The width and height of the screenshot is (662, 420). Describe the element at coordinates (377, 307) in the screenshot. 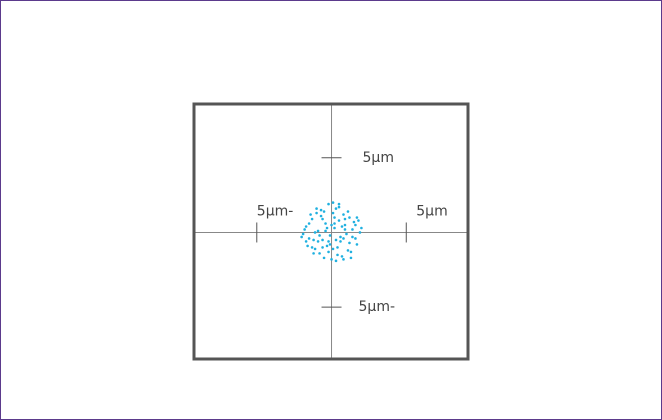

I see `y-tick-label: 5μm-` at that location.